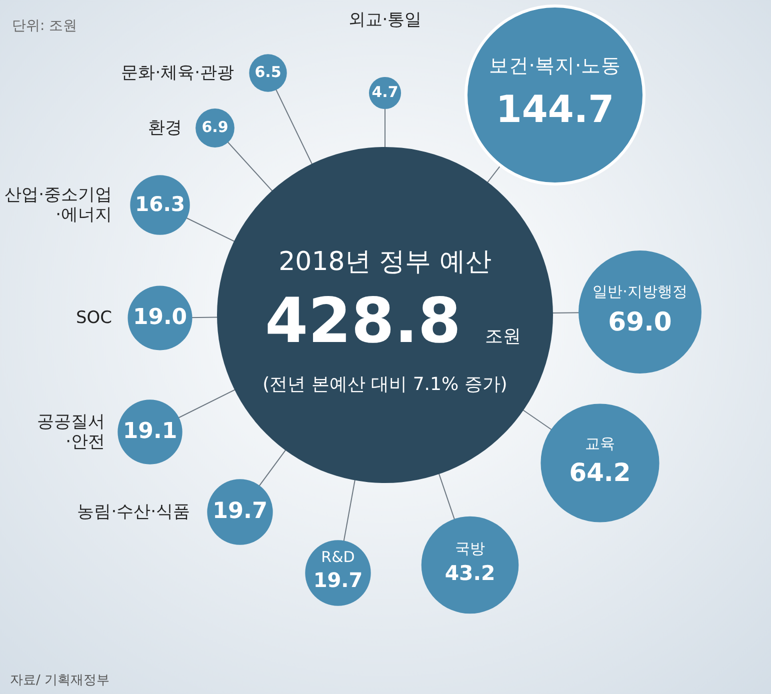 The image size is (771, 694). What do you see at coordinates (94, 318) in the screenshot?
I see `category-label: SOC` at bounding box center [94, 318].